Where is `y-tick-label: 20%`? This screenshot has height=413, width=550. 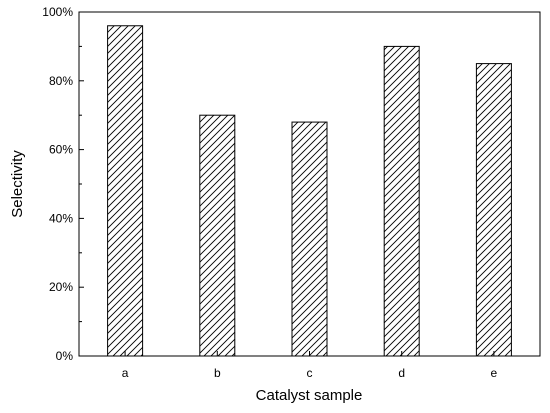 y-tick-label: 20% is located at coordinates (61, 287).